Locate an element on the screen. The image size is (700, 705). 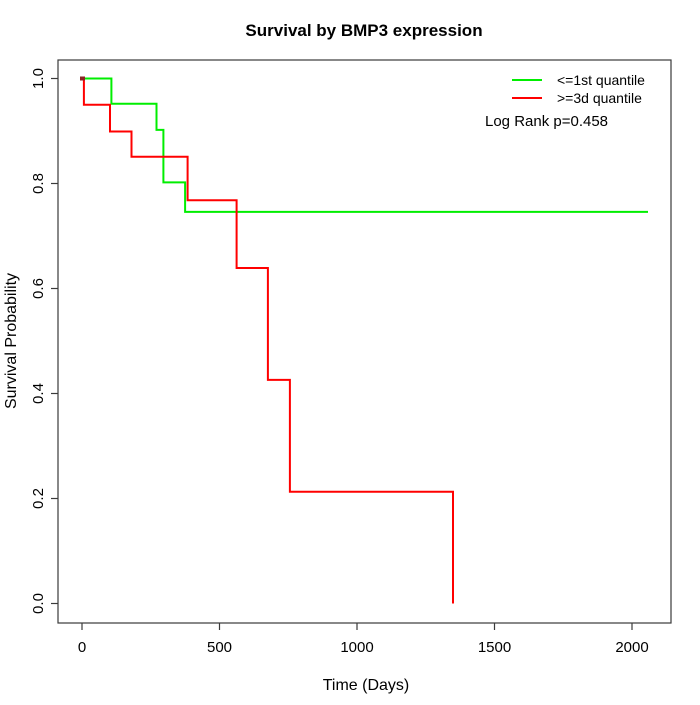
y-tick-label: 0.0 is located at coordinates (38, 603).